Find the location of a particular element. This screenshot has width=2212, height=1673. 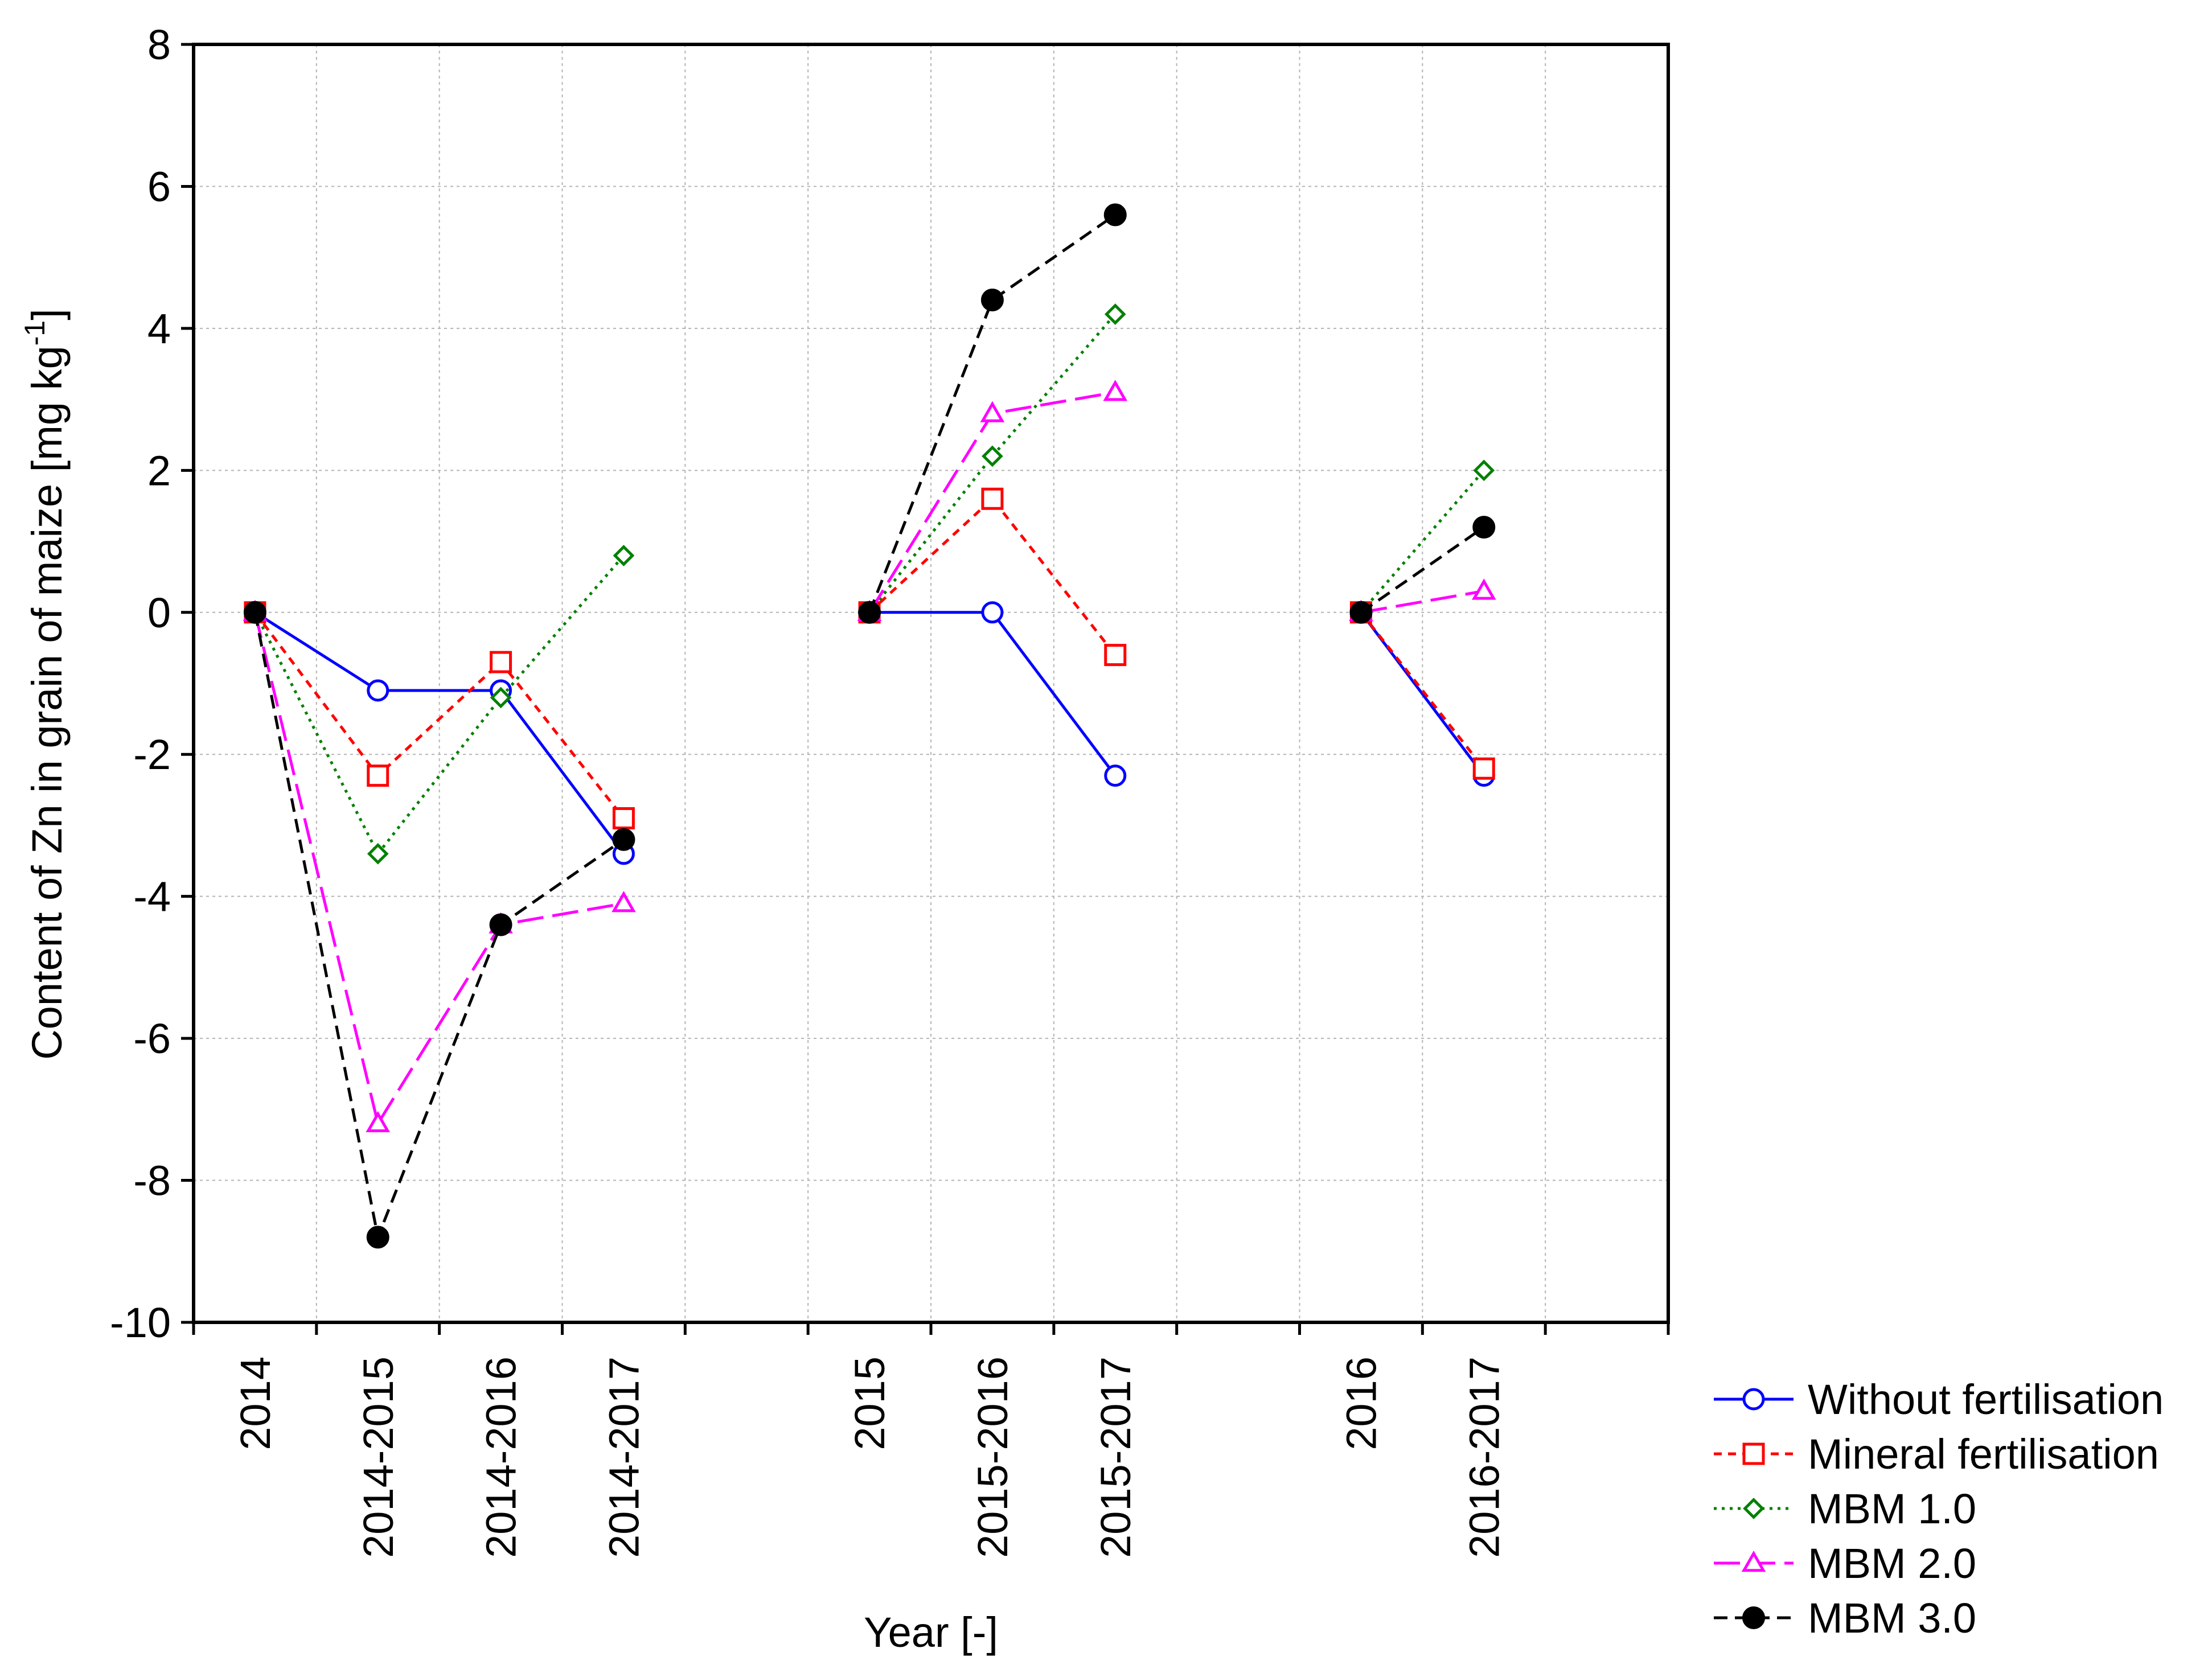

y-tick-label: -8 is located at coordinates (152, 1181).